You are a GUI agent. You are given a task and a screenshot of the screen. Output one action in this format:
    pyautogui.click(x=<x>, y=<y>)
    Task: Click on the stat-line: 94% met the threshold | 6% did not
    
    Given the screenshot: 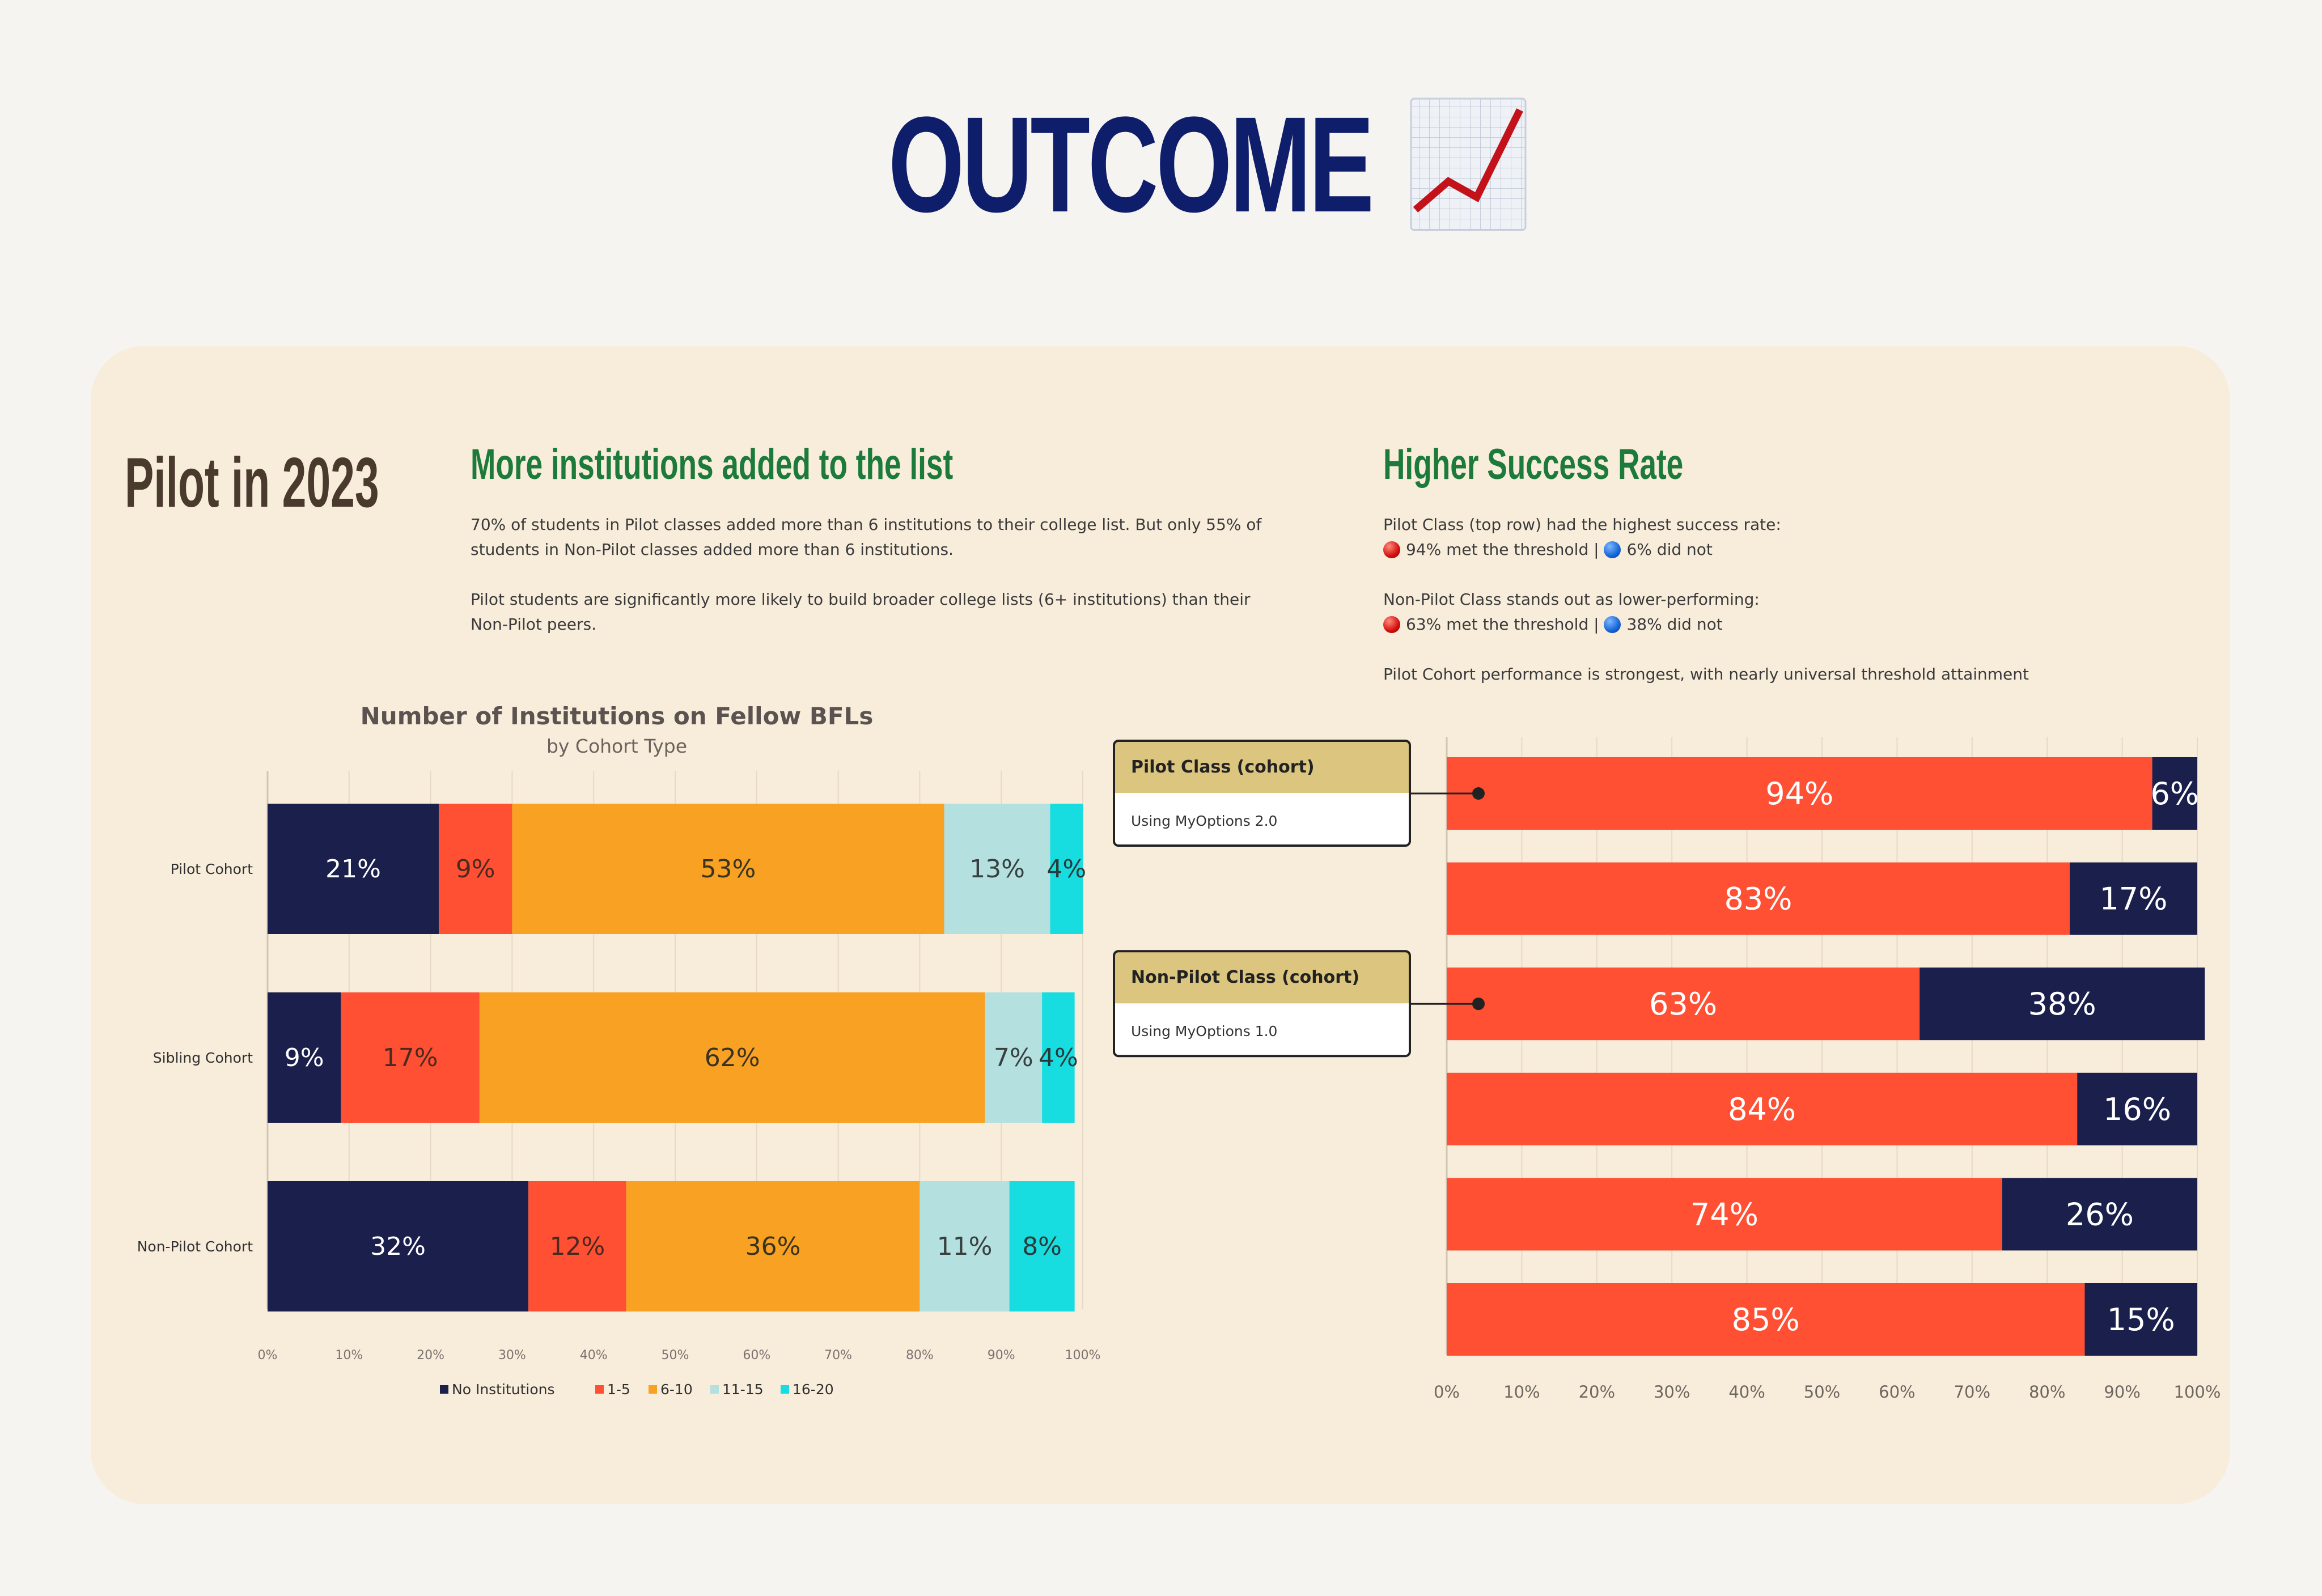 What is the action you would take?
    pyautogui.click(x=1749, y=549)
    